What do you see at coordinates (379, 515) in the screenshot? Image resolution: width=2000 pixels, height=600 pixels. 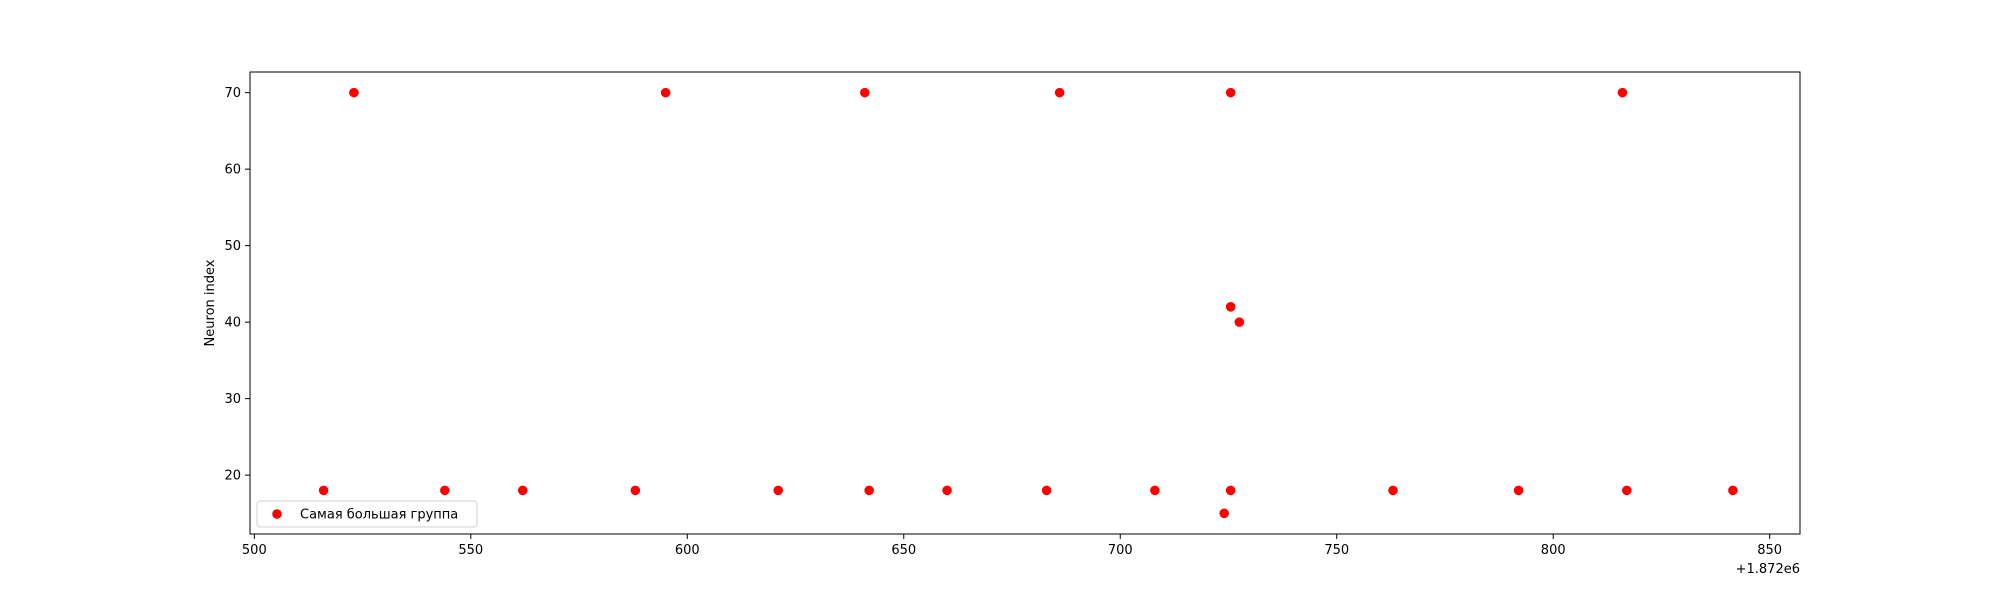 I see `legend-entry-label: Самая большая группа` at bounding box center [379, 515].